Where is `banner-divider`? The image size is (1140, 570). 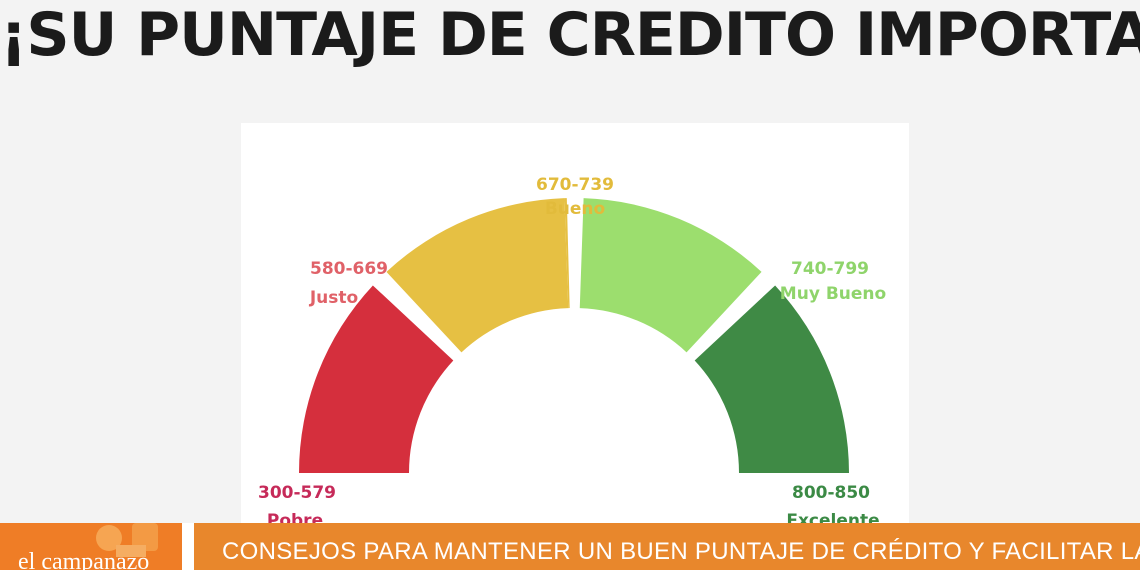 banner-divider is located at coordinates (188, 546).